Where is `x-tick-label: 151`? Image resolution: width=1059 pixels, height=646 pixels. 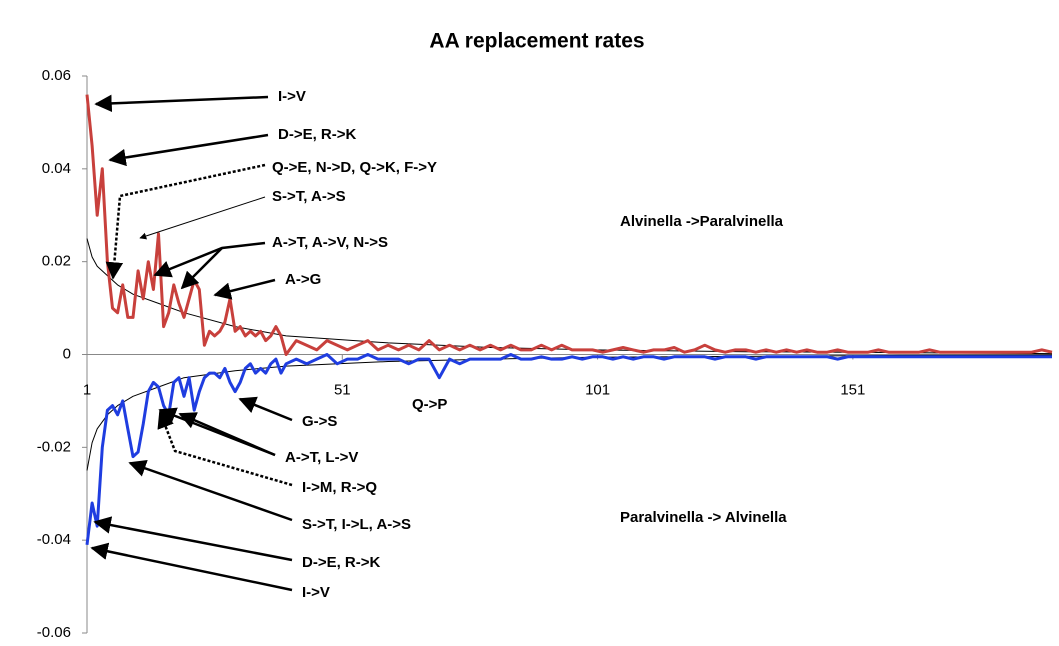
x-tick-label: 151 is located at coordinates (852, 389).